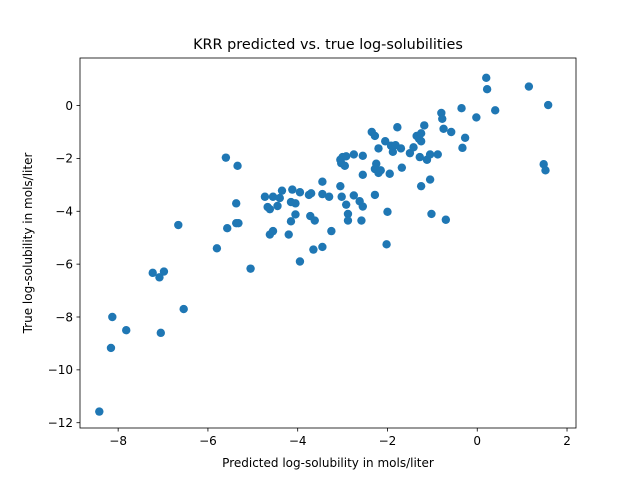 The height and width of the screenshot is (480, 640). Describe the element at coordinates (64, 264) in the screenshot. I see `y-tick-label: −6` at that location.